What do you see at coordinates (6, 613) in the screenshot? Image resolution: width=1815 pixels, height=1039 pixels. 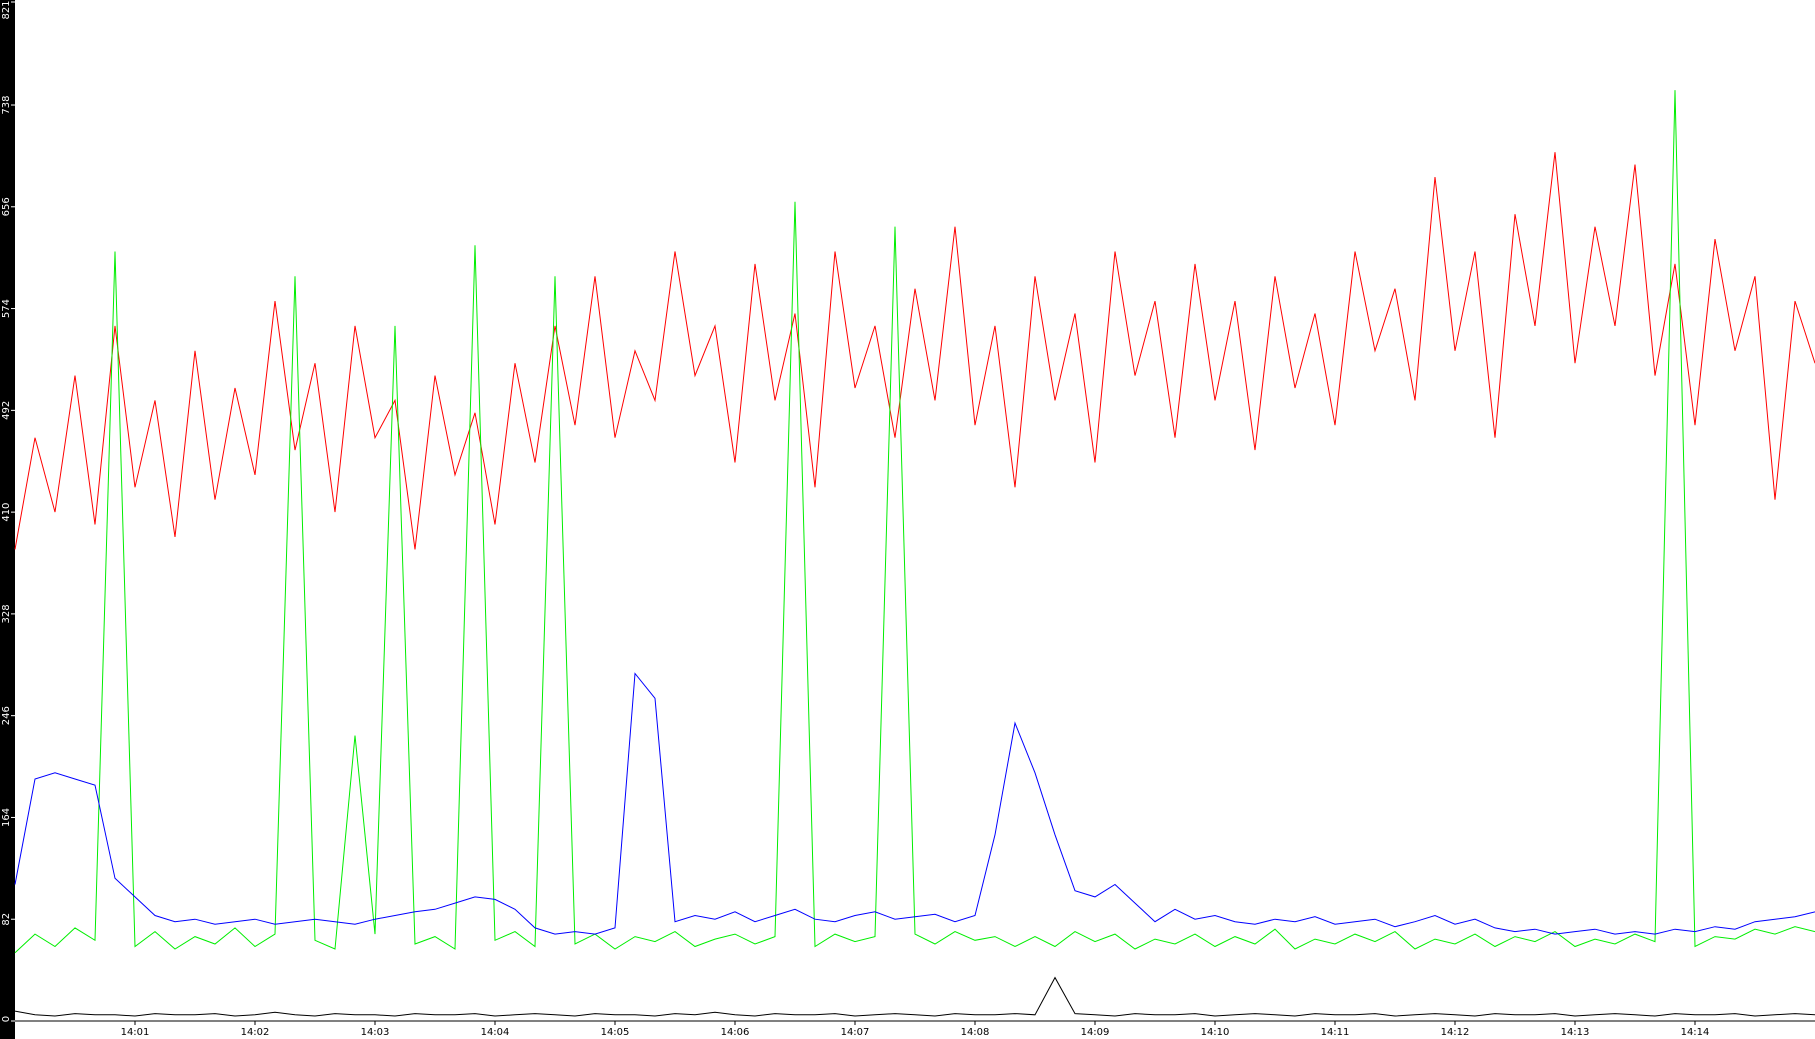 I see `y-tick-label: 328` at bounding box center [6, 613].